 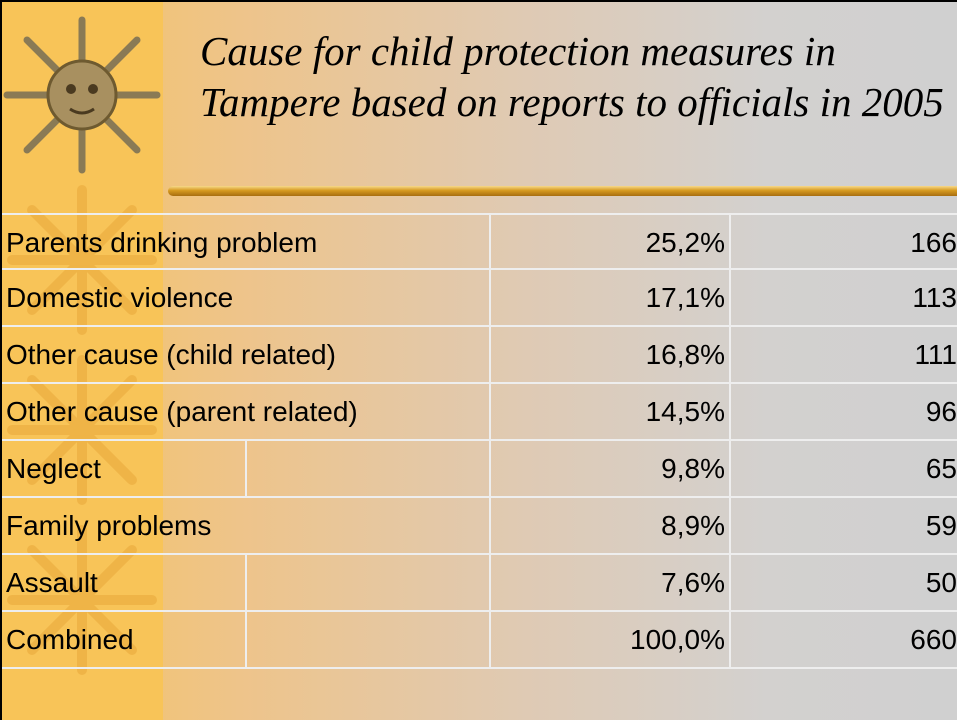 I want to click on percent-cell: 9,8%, so click(x=693, y=468).